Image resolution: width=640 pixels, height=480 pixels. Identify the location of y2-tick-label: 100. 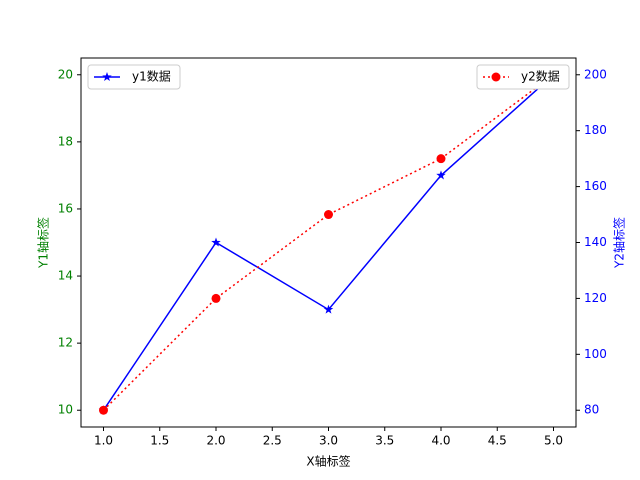
(595, 354).